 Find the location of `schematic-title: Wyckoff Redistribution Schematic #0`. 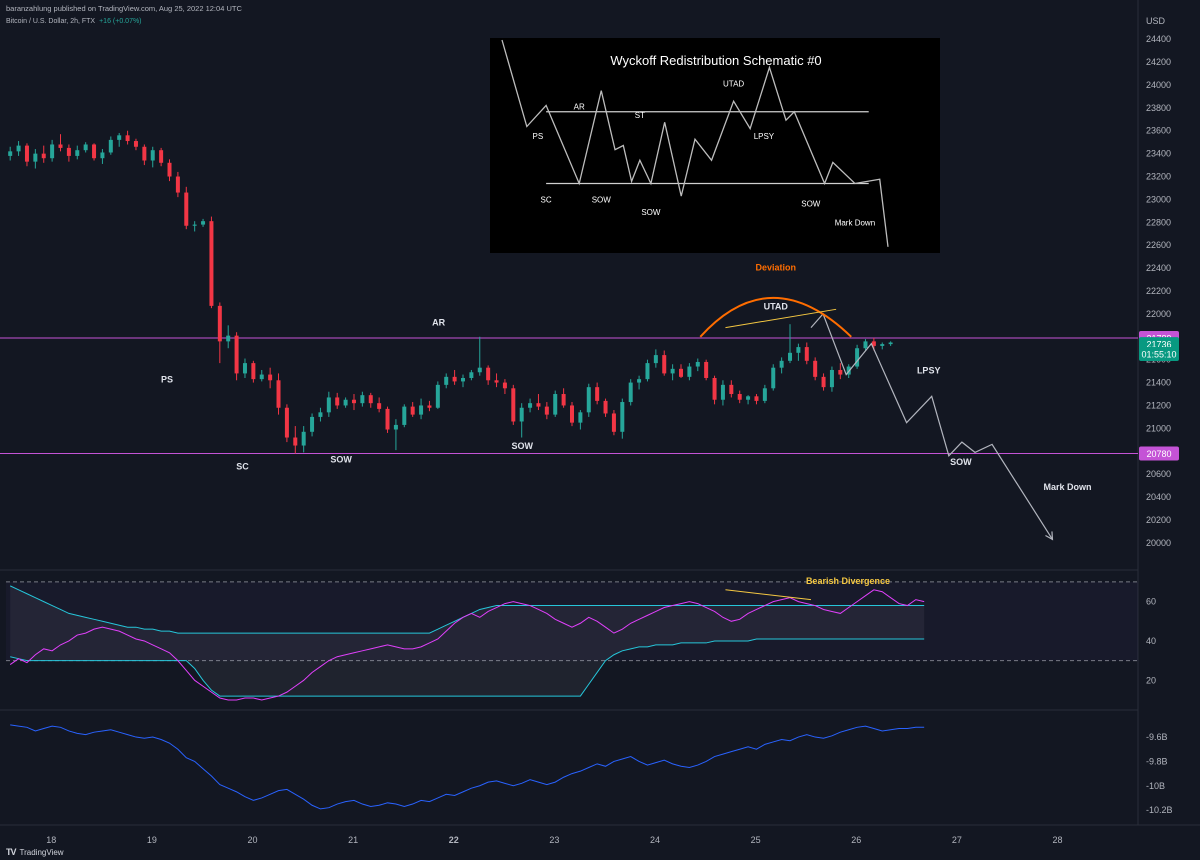

schematic-title: Wyckoff Redistribution Schematic #0 is located at coordinates (715, 60).